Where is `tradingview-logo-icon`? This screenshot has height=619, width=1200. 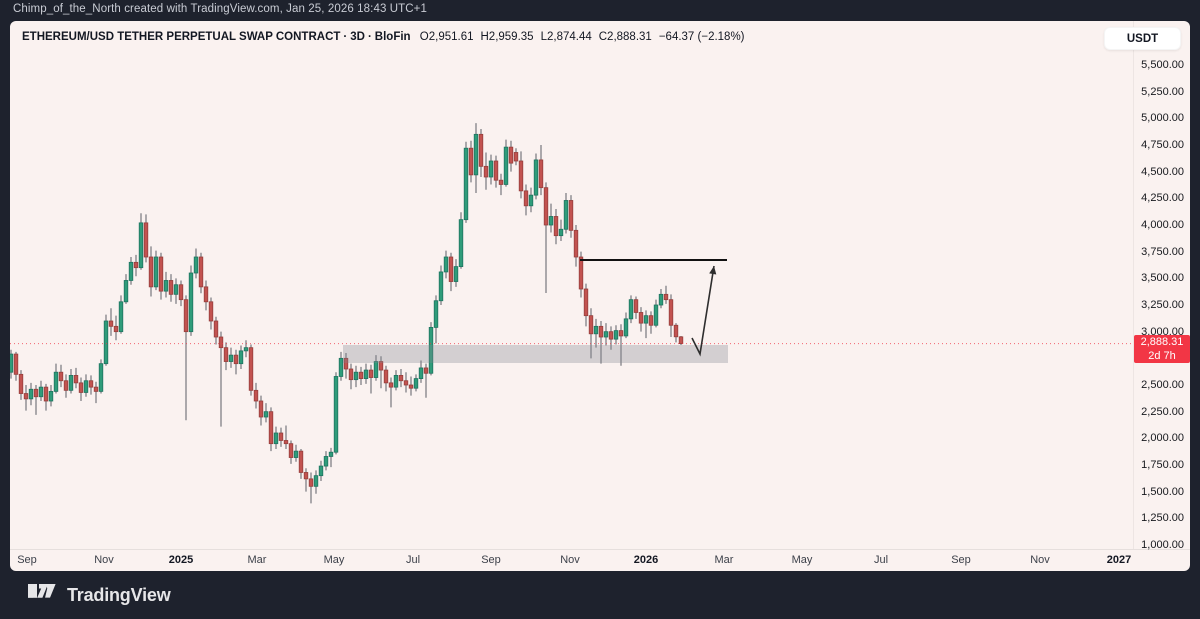
tradingview-logo-icon is located at coordinates (42, 591).